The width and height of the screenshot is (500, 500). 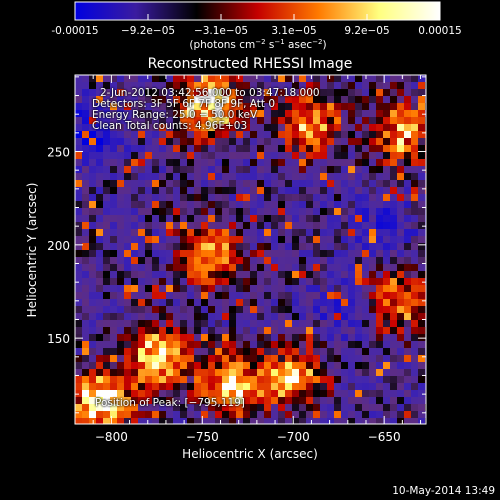 What do you see at coordinates (257, 11) in the screenshot?
I see `colorbar` at bounding box center [257, 11].